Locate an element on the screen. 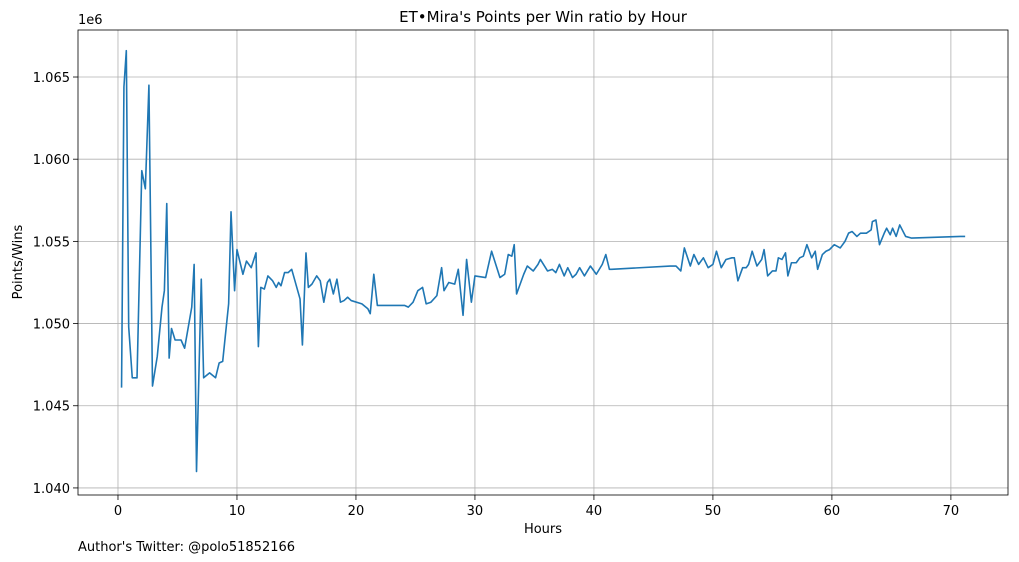  y-tick-label: 1.060 is located at coordinates (51, 160).